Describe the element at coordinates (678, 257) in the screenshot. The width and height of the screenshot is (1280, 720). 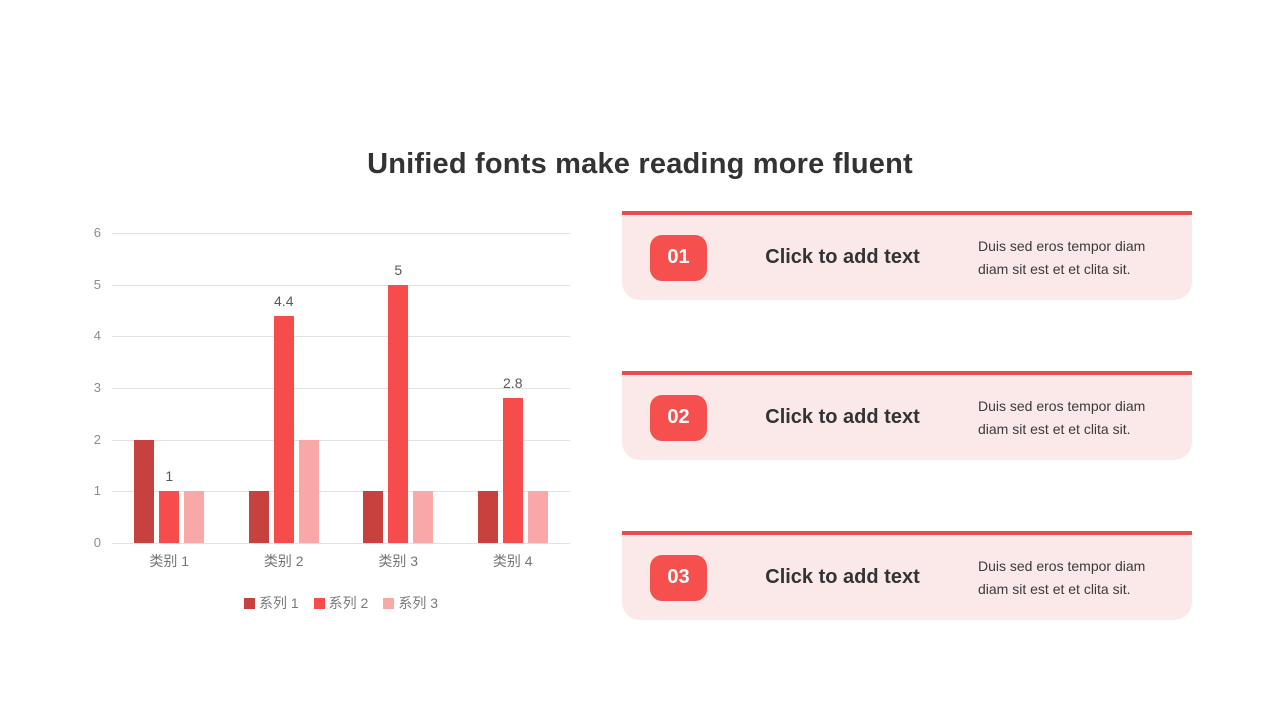
I see `card-number-badge: 01` at that location.